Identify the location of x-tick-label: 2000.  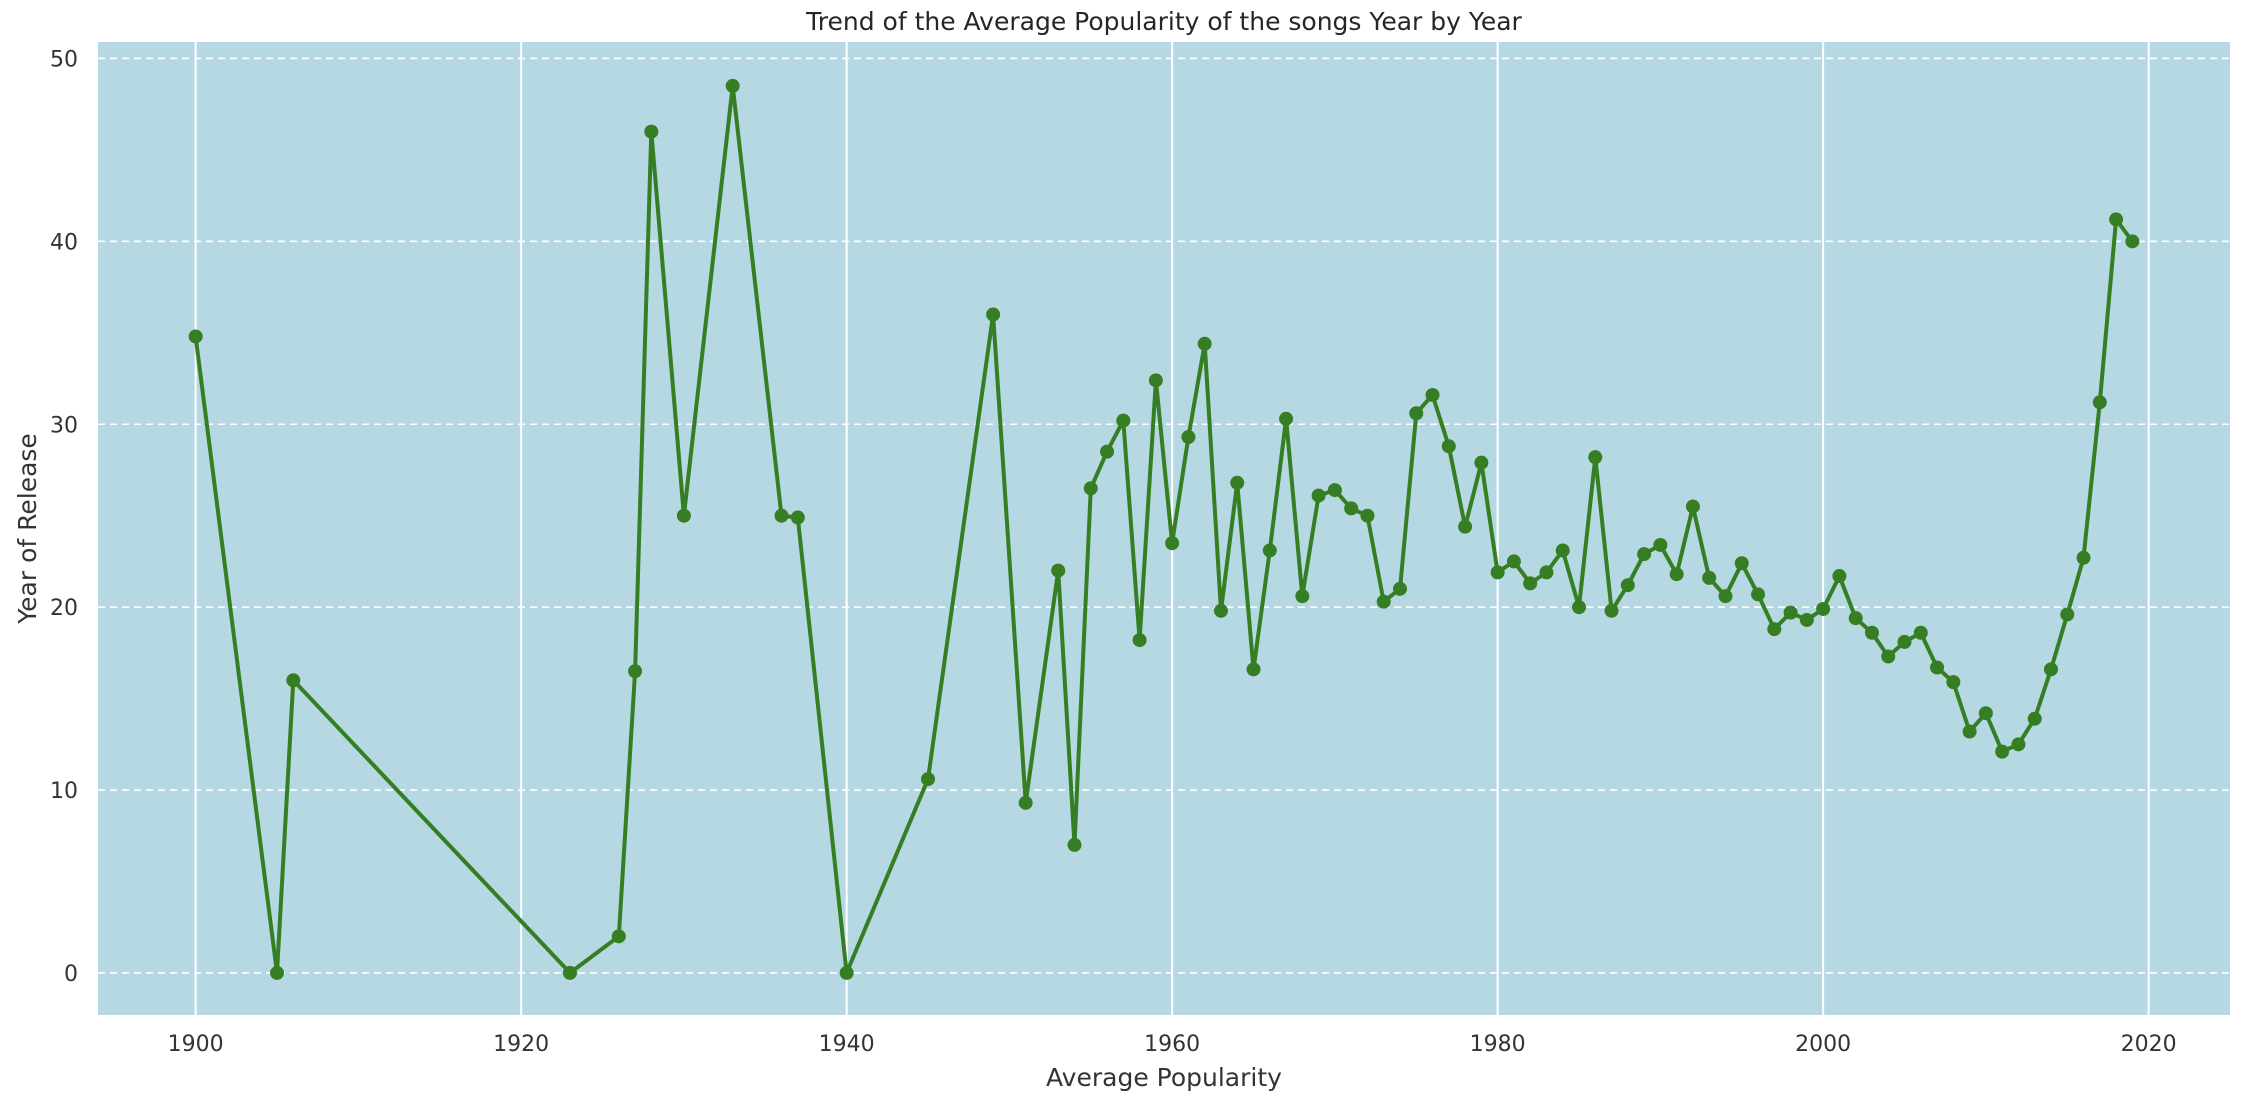
(1823, 1044).